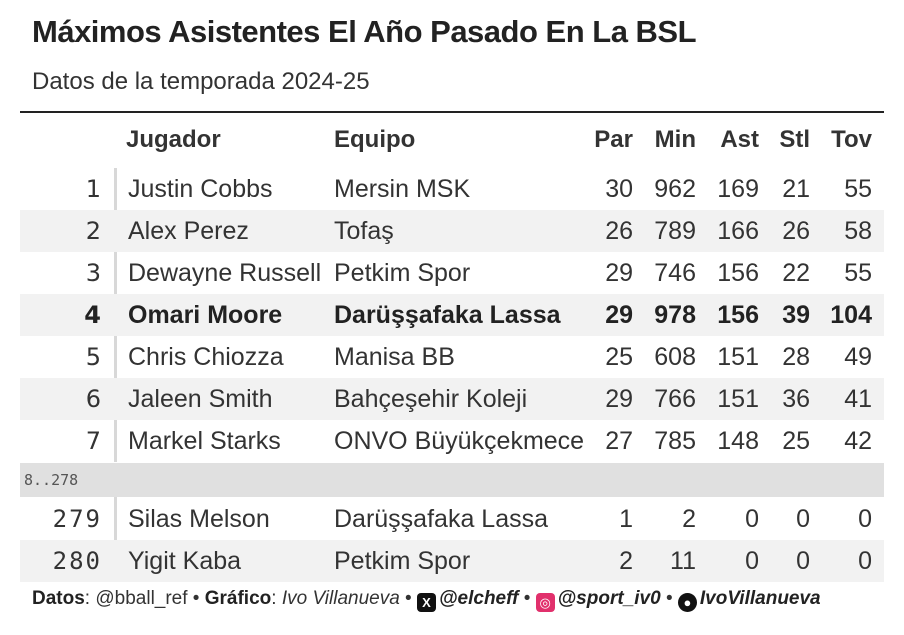 This screenshot has height=635, width=904. What do you see at coordinates (687, 602) in the screenshot?
I see `github-icon: ●` at bounding box center [687, 602].